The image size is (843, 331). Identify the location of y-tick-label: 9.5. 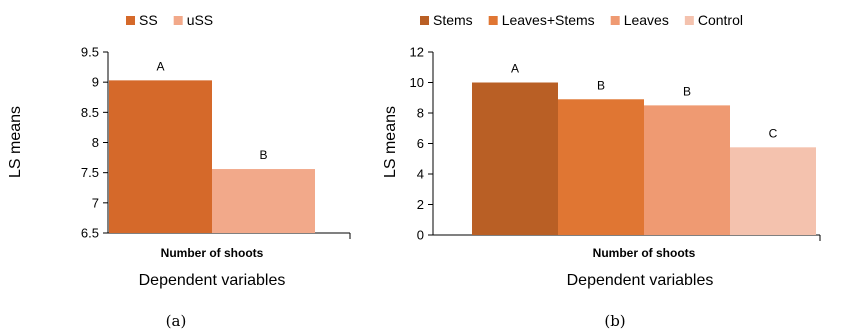
(90, 52).